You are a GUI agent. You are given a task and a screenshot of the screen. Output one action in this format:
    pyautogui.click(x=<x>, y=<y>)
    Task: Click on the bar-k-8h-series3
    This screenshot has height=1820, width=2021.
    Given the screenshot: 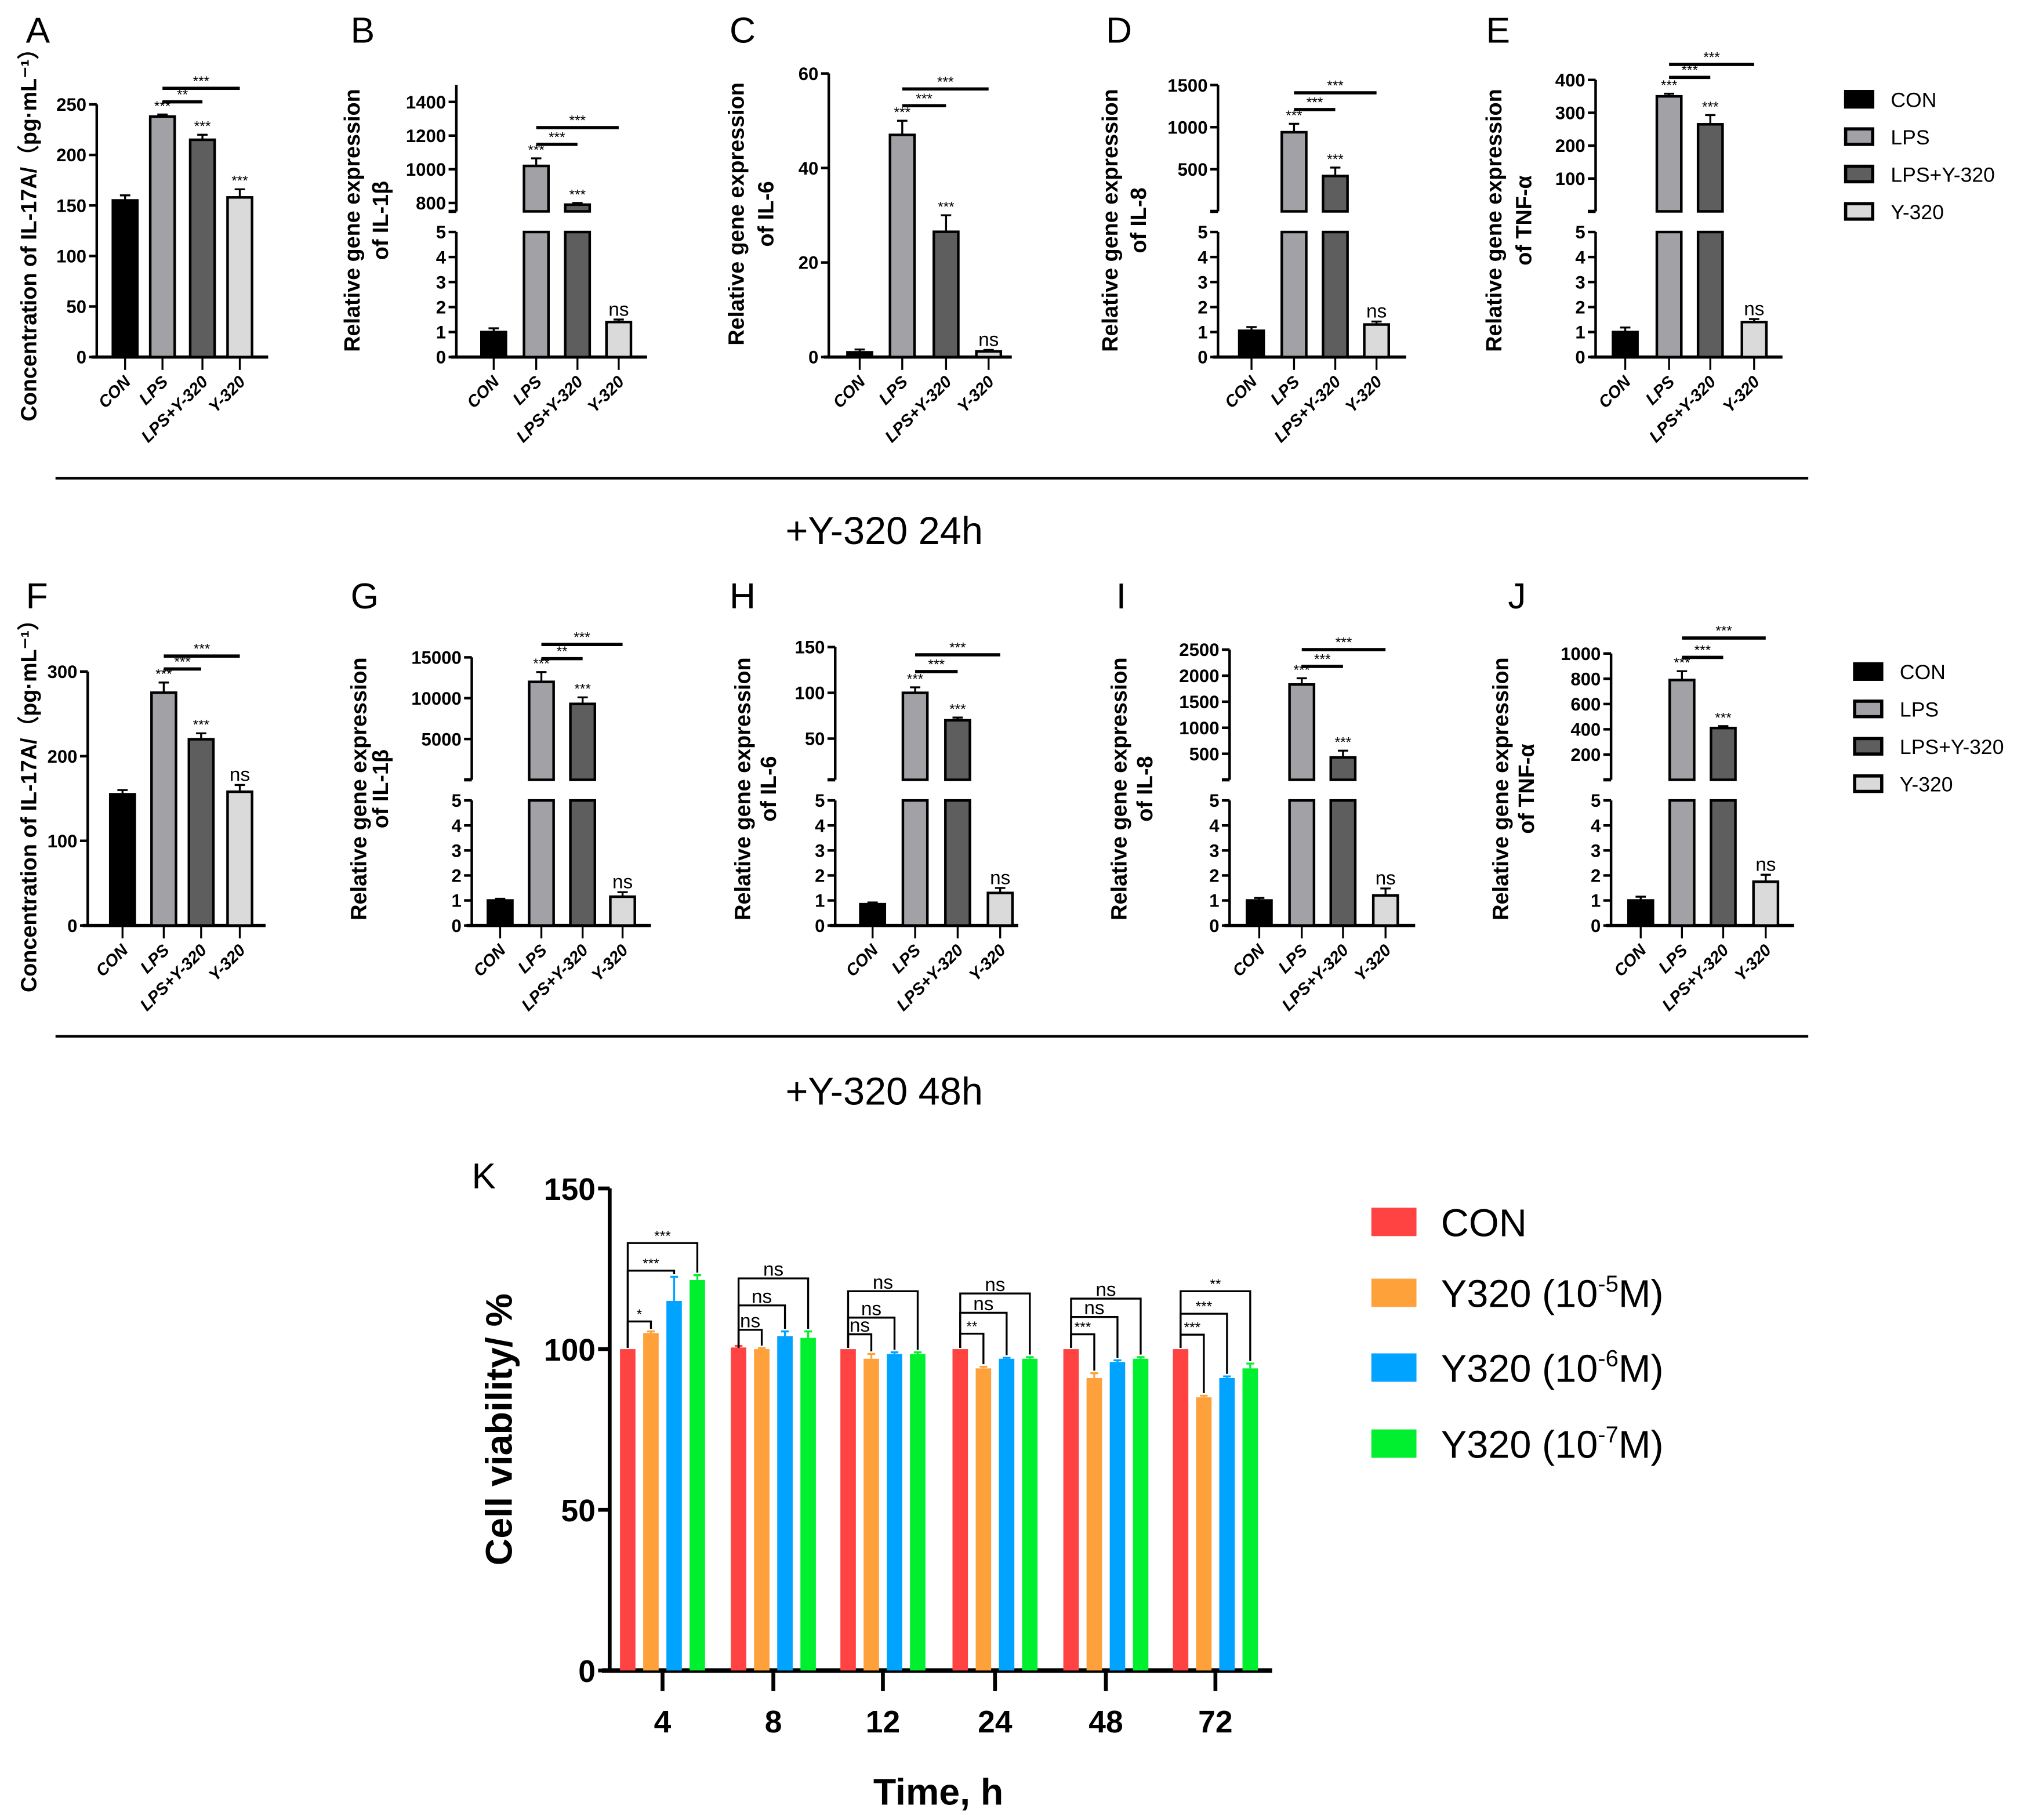 What is the action you would take?
    pyautogui.click(x=808, y=1504)
    